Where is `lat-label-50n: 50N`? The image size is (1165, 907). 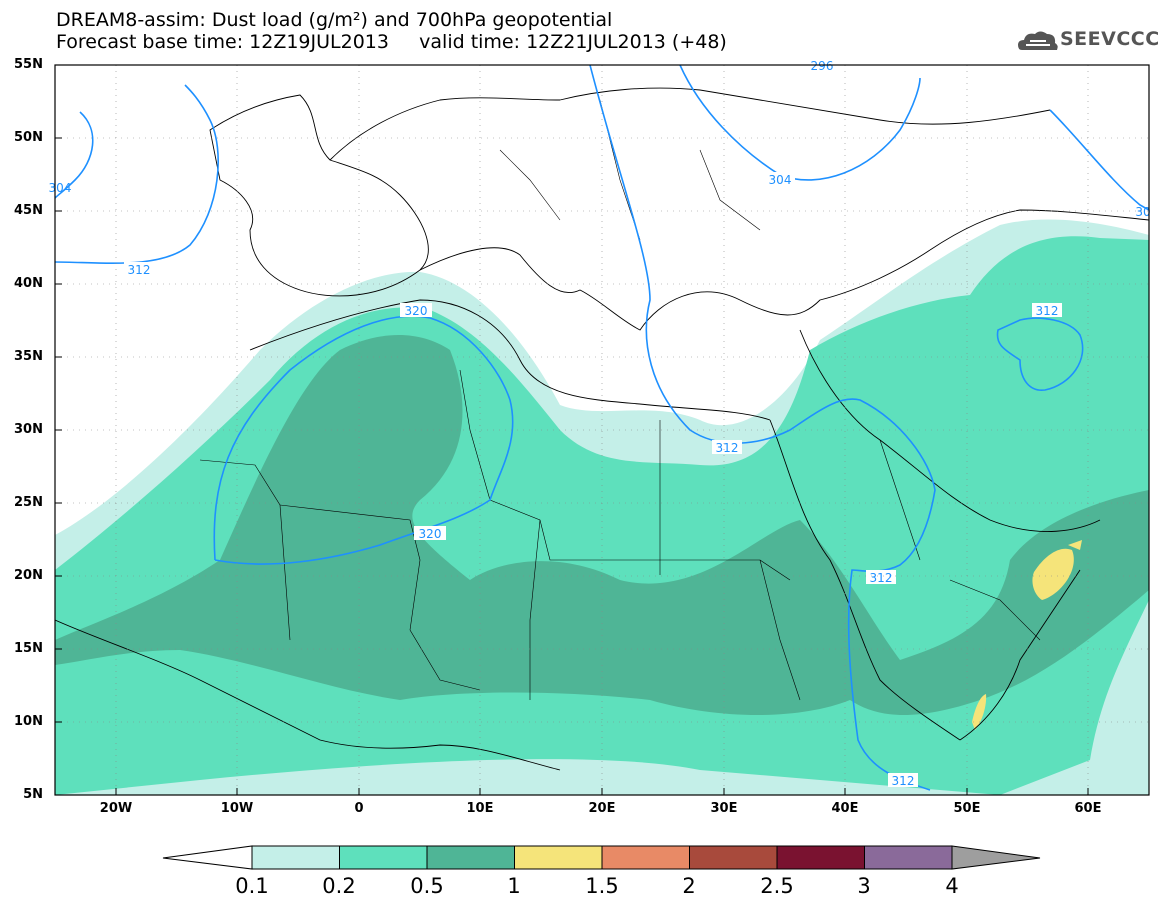 lat-label-50n: 50N is located at coordinates (28, 137).